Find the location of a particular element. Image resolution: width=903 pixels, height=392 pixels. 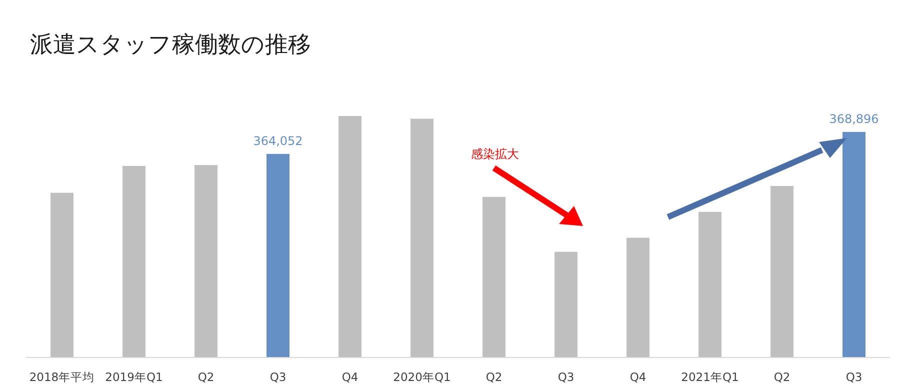

x-tick-label: 2021年Q1 is located at coordinates (710, 377).